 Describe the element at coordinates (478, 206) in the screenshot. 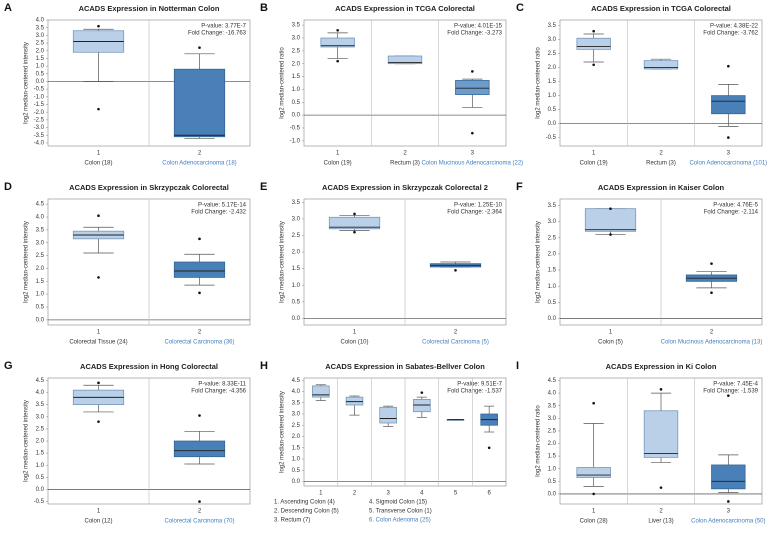

I see `annotation: P-value: 1.25E-10` at that location.